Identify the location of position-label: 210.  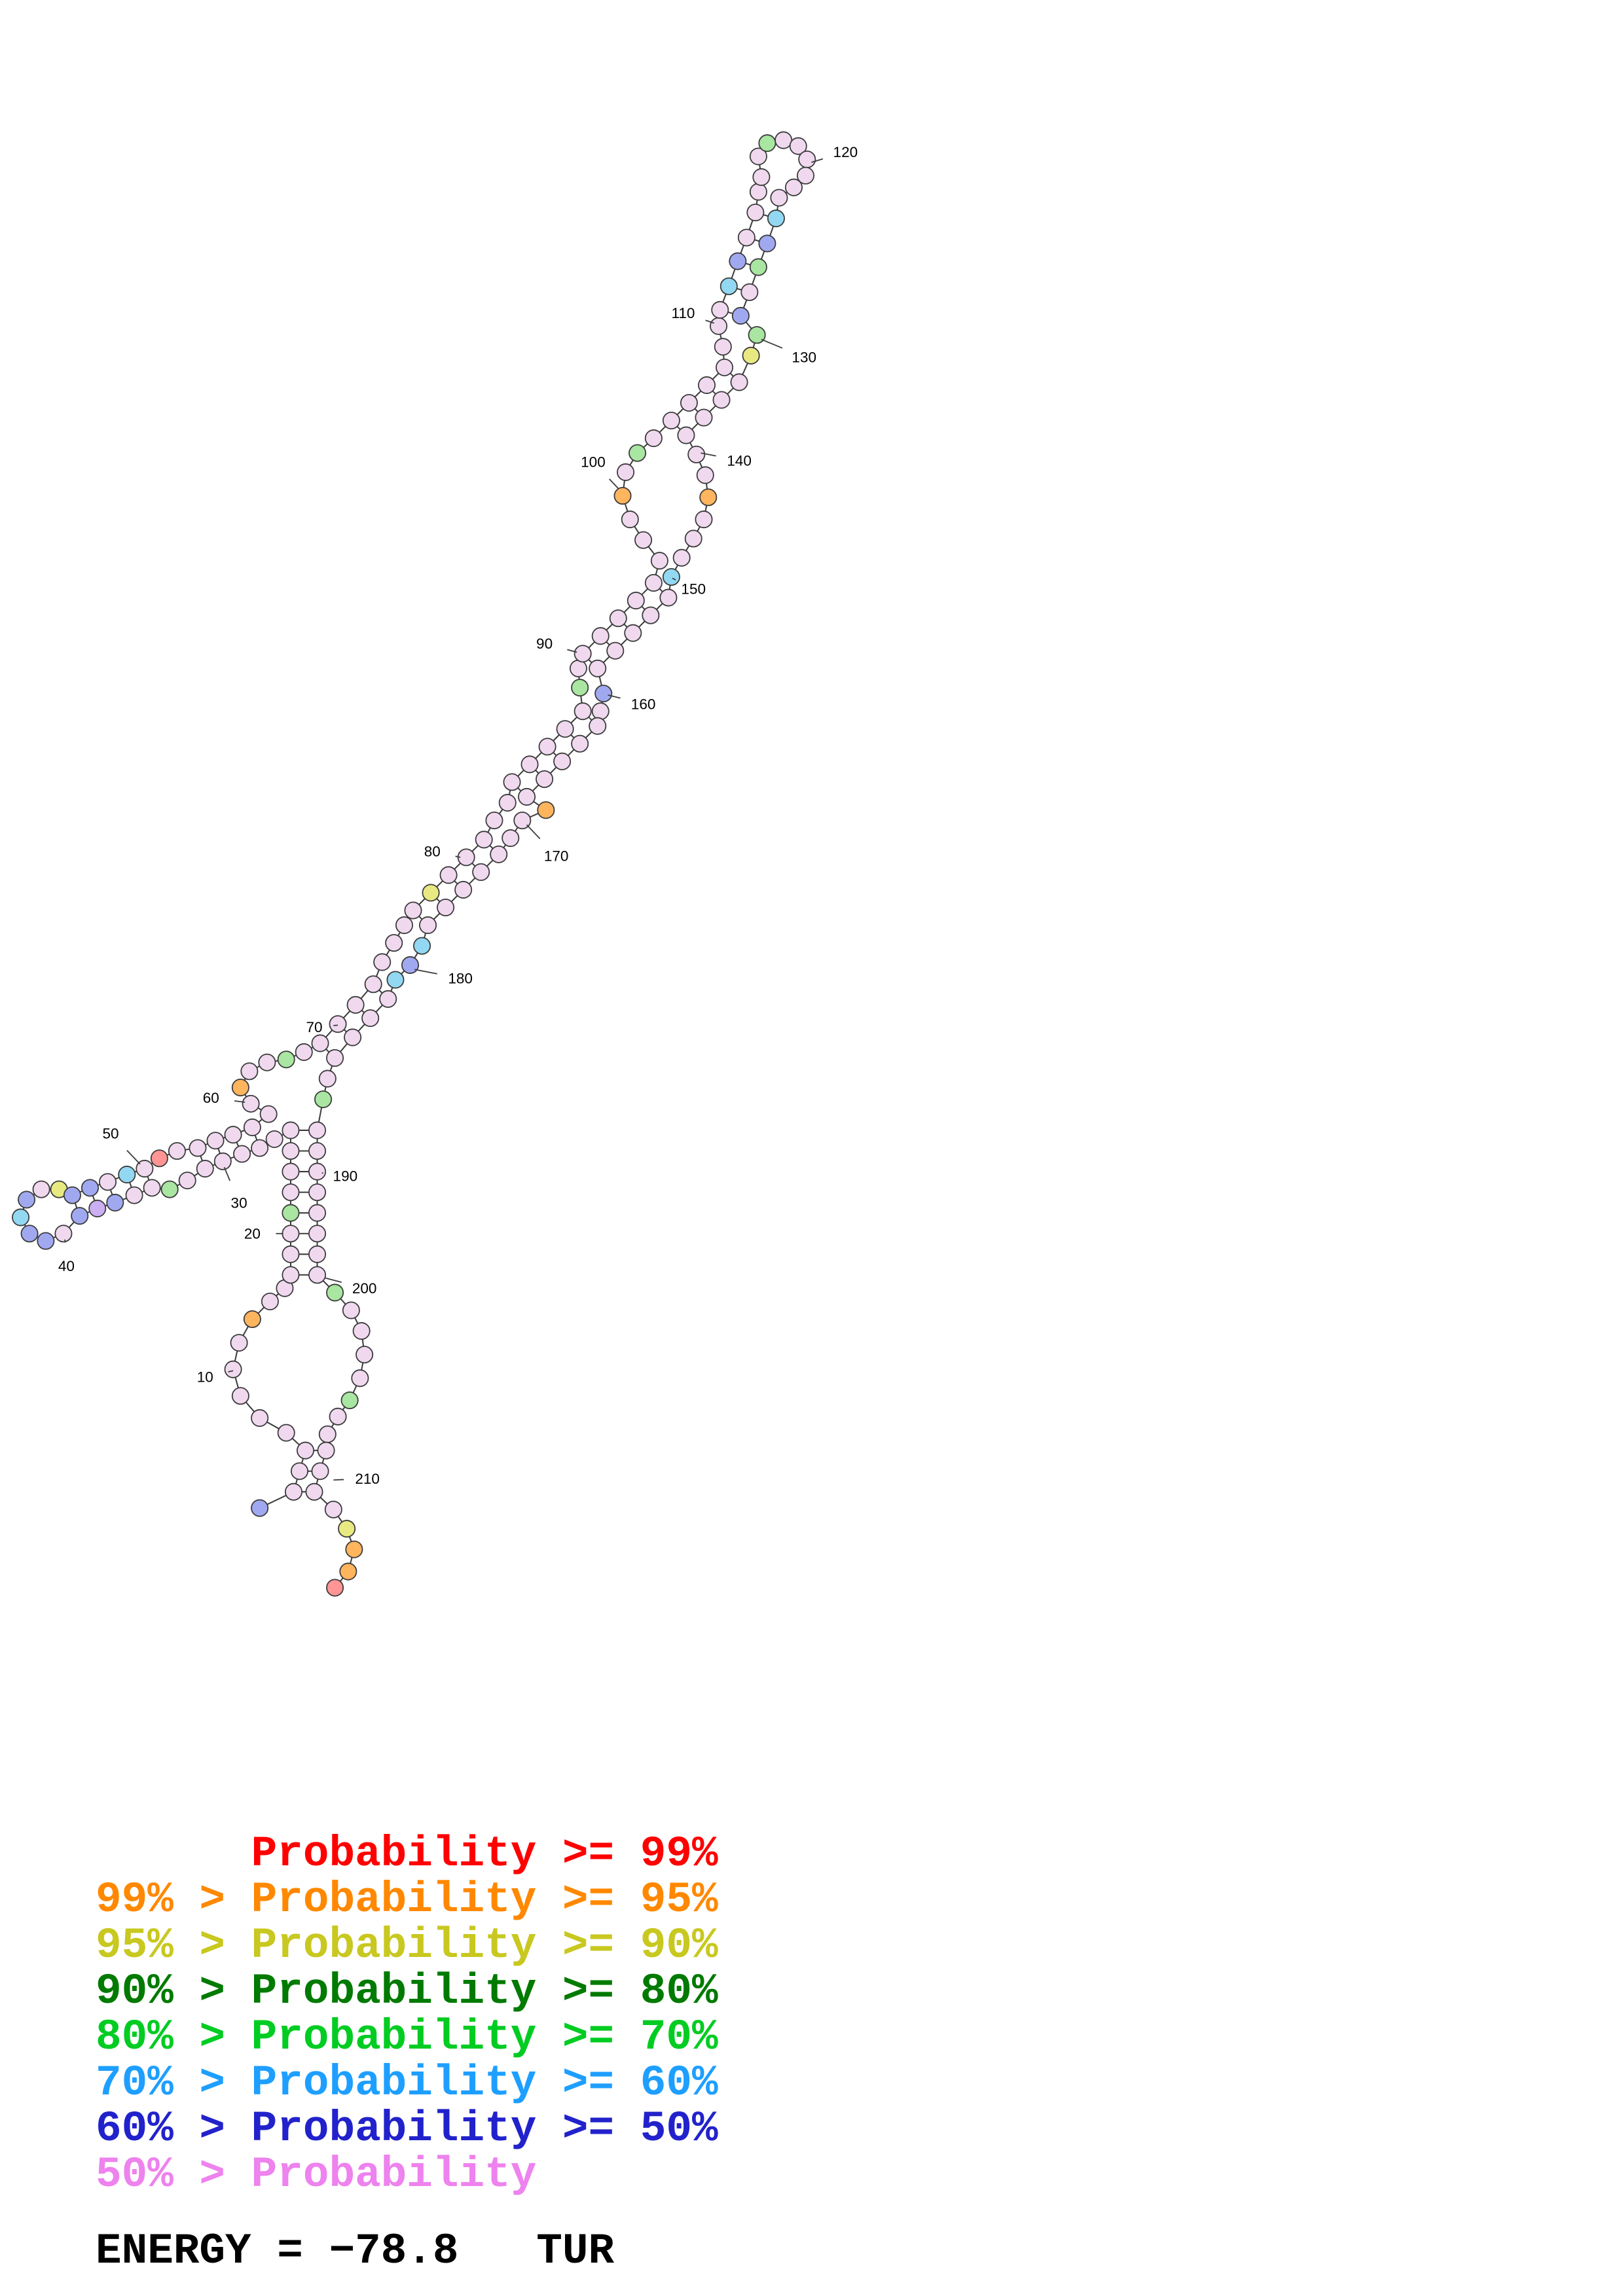
(367, 1479).